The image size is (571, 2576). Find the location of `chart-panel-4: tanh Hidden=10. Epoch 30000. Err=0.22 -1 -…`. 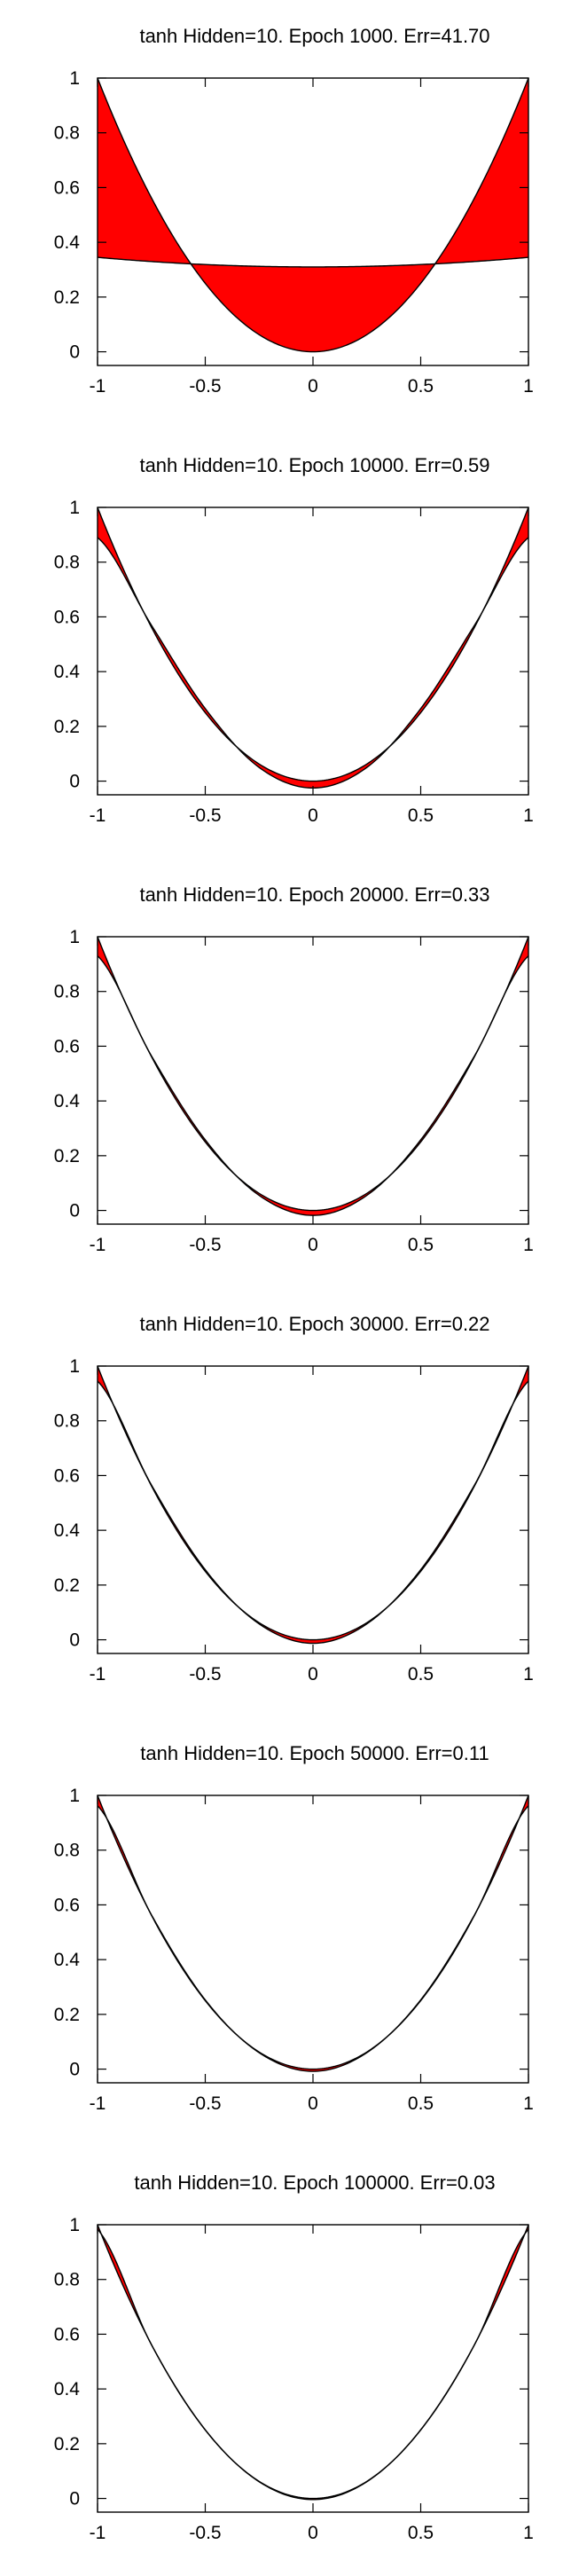

chart-panel-4: tanh Hidden=10. Epoch 30000. Err=0.22 -1 -… is located at coordinates (294, 1499).